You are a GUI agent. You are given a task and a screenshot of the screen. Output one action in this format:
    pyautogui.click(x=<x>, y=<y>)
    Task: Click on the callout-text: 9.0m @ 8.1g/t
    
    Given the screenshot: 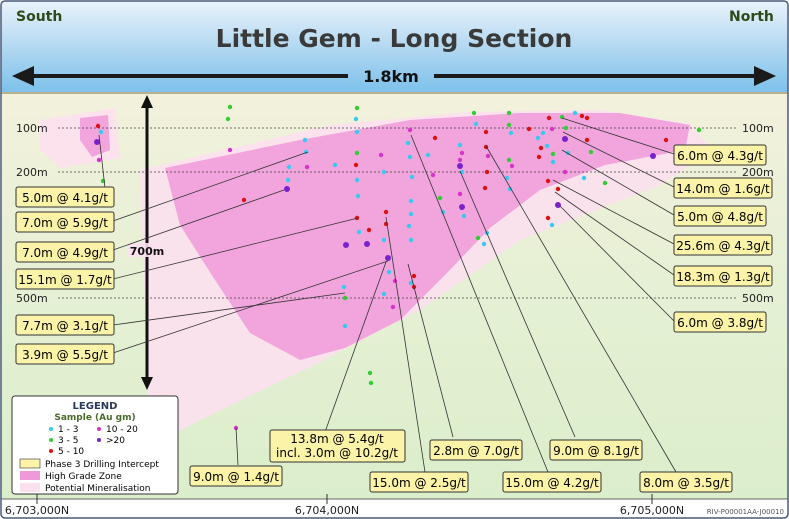 What is the action you would take?
    pyautogui.click(x=596, y=451)
    